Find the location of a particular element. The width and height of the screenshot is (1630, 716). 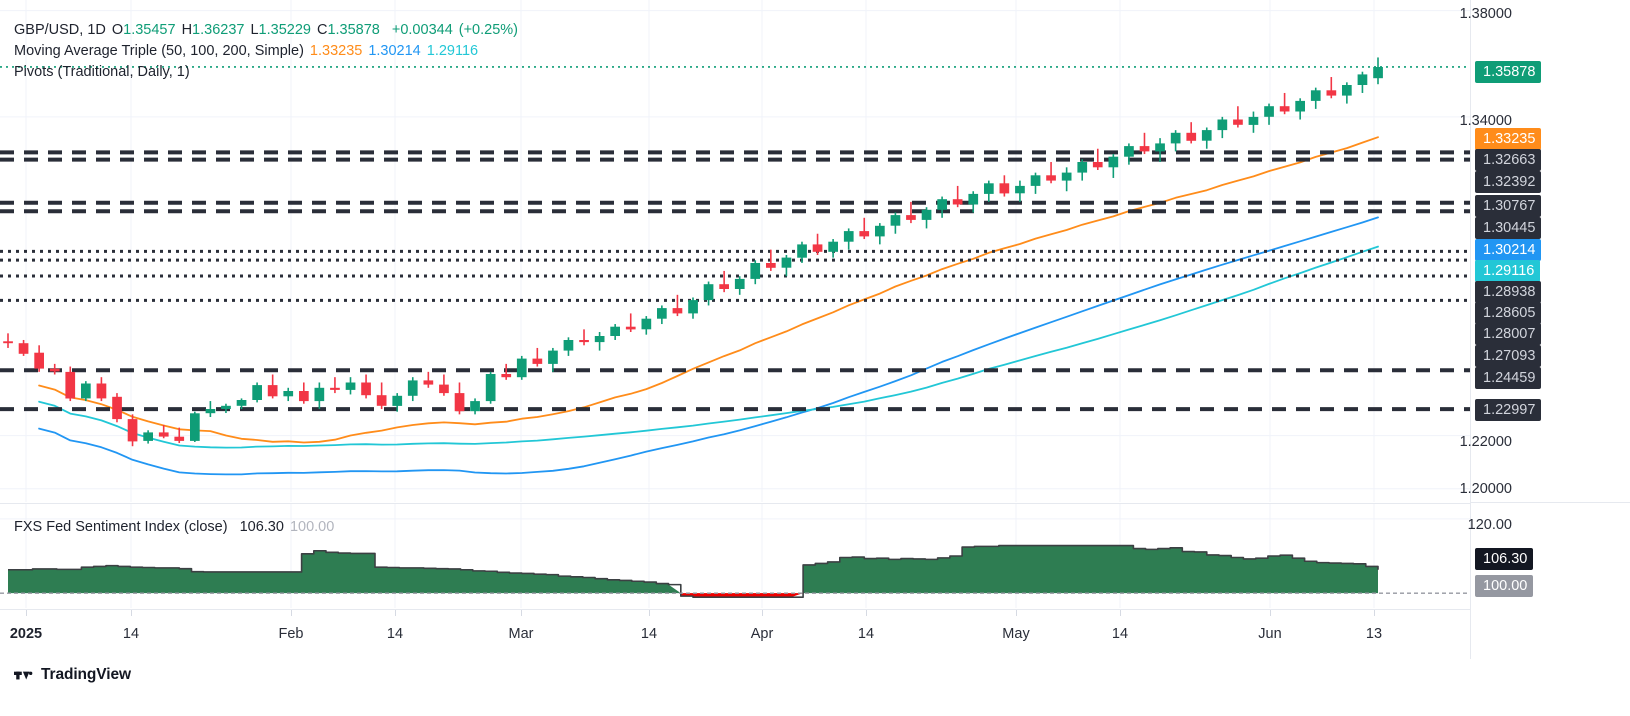

price-axis-badge: 1.32663 is located at coordinates (1508, 160).